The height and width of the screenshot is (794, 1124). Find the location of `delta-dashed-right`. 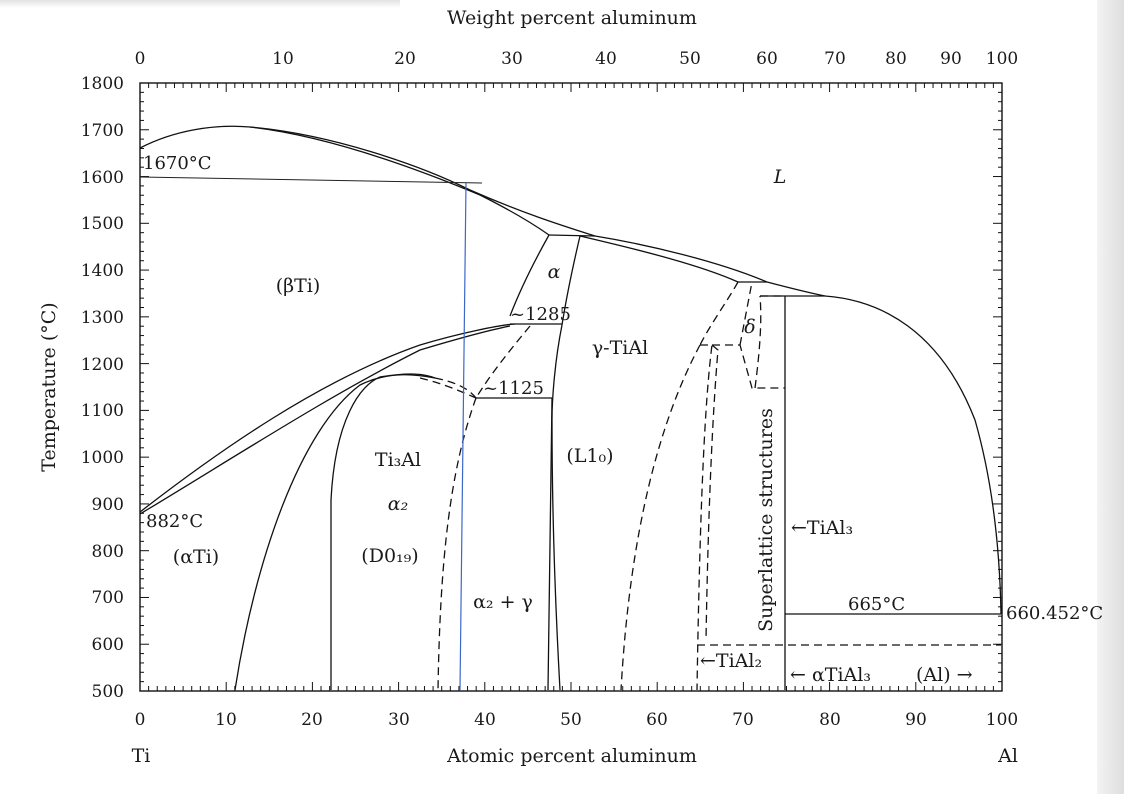

delta-dashed-right is located at coordinates (758, 342).